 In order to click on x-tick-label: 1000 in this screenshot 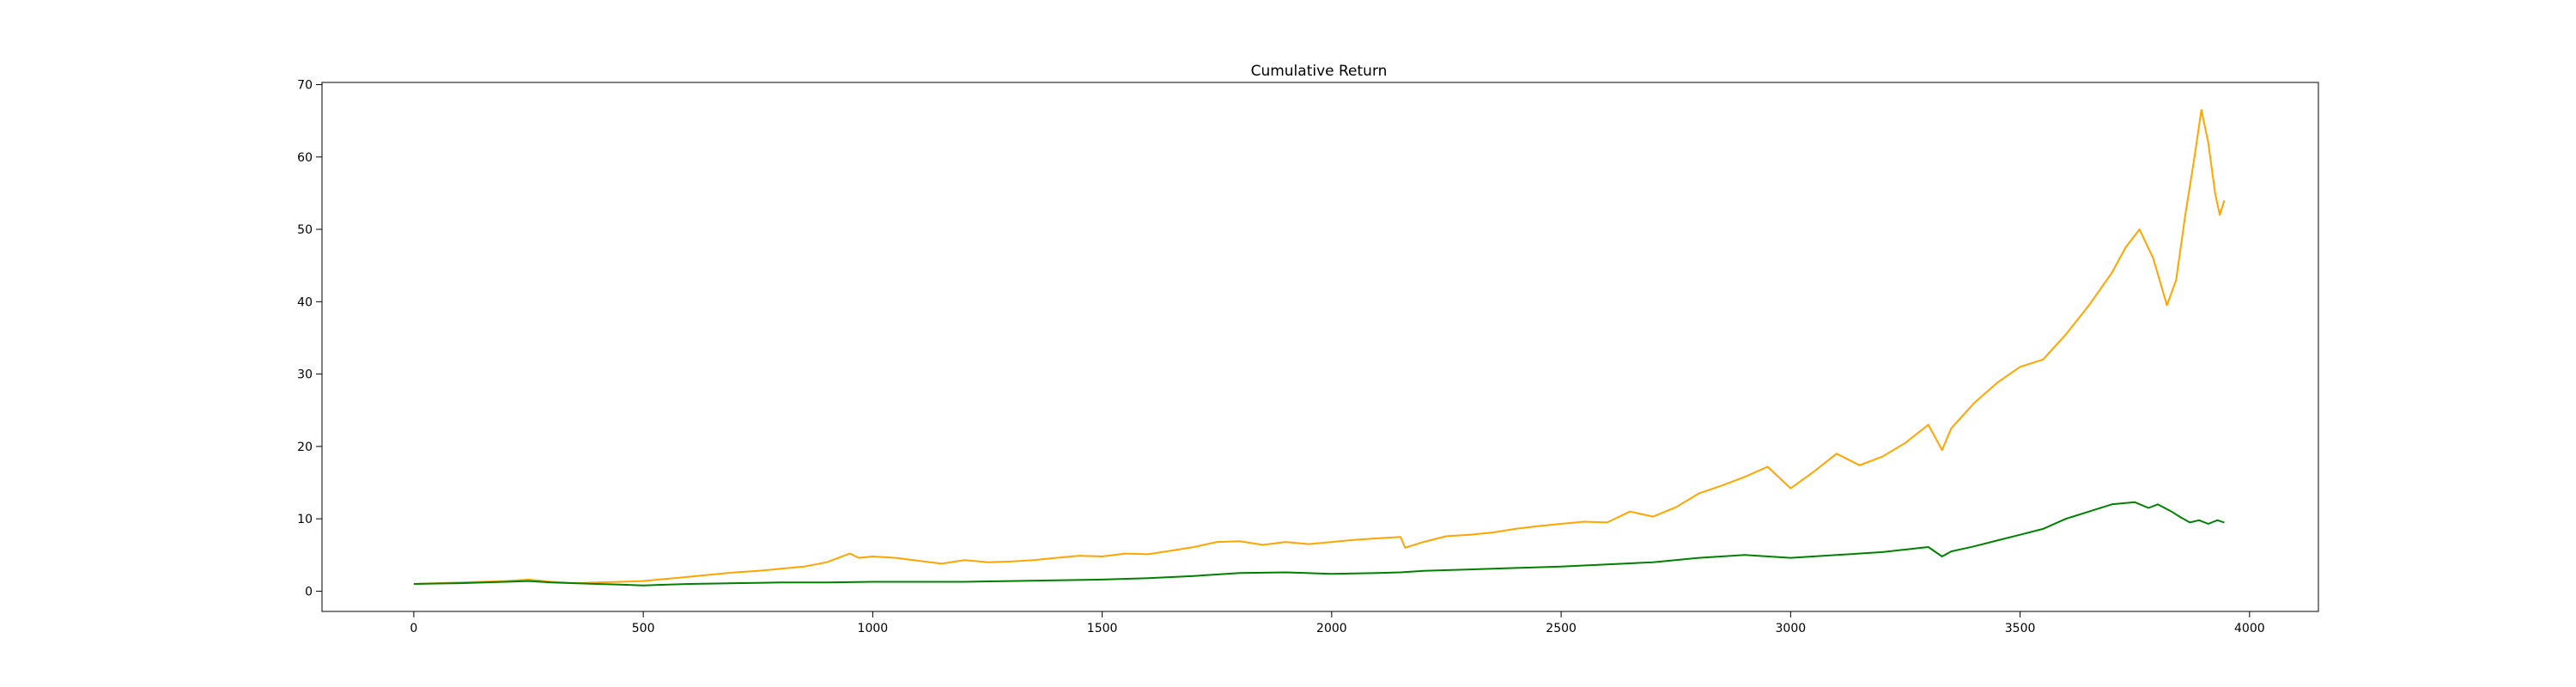, I will do `click(874, 628)`.